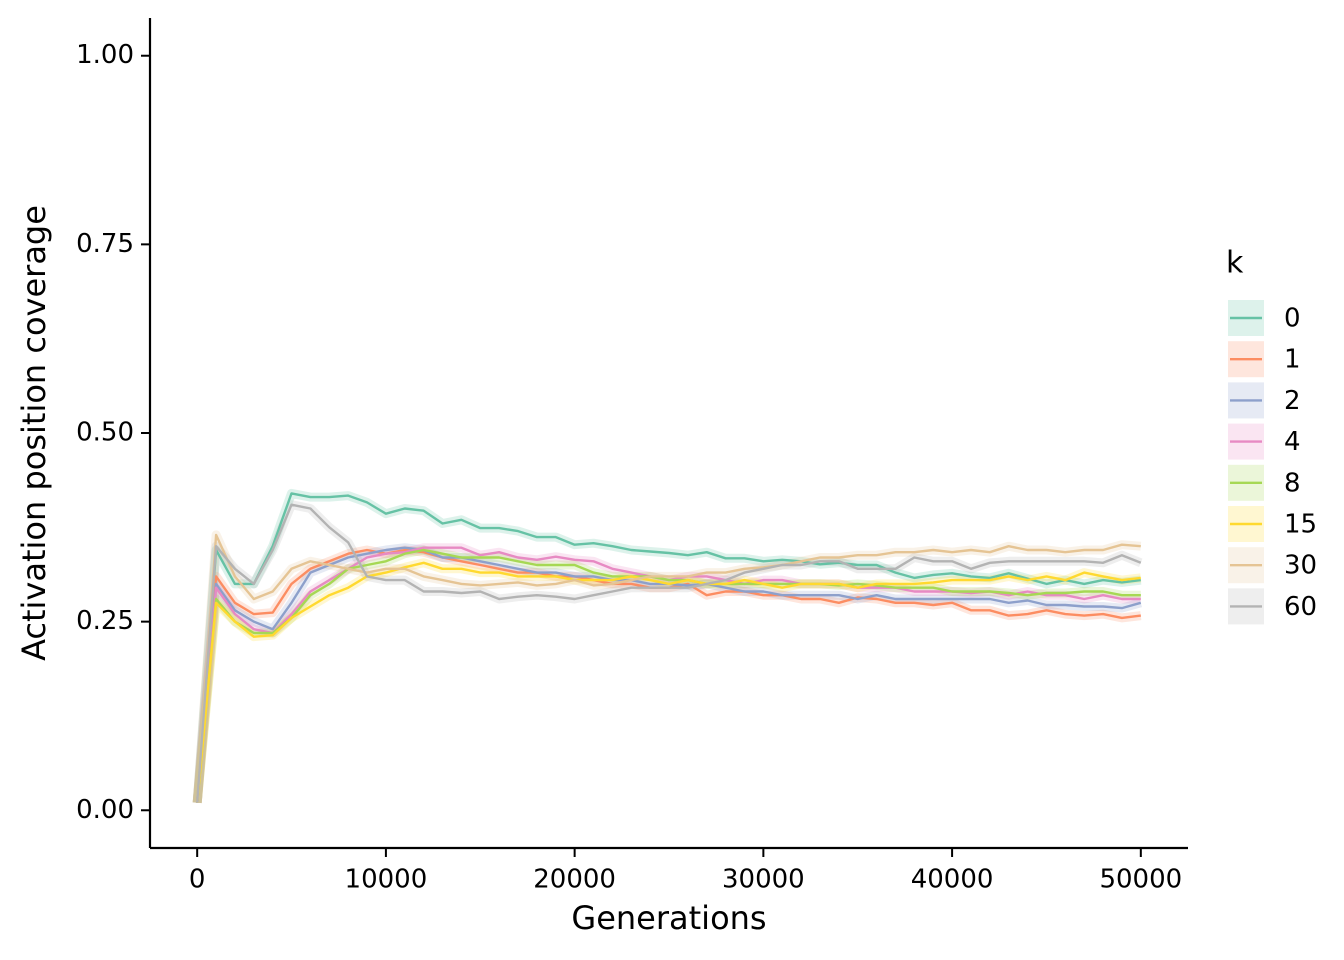  I want to click on legend-label: 8, so click(1292, 483).